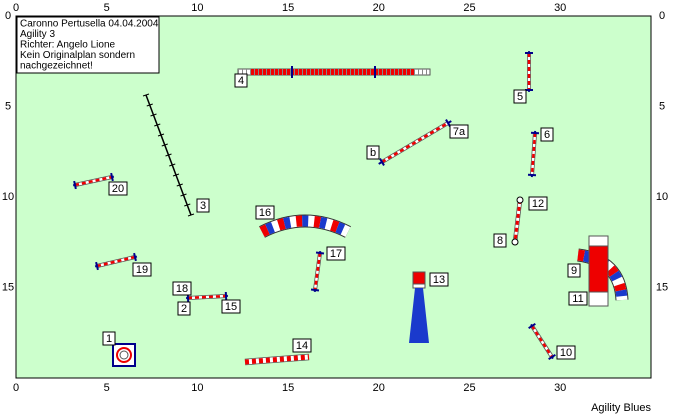  Describe the element at coordinates (89, 24) in the screenshot. I see `info-line: Caronno Pertusella 04.04.2004` at that location.